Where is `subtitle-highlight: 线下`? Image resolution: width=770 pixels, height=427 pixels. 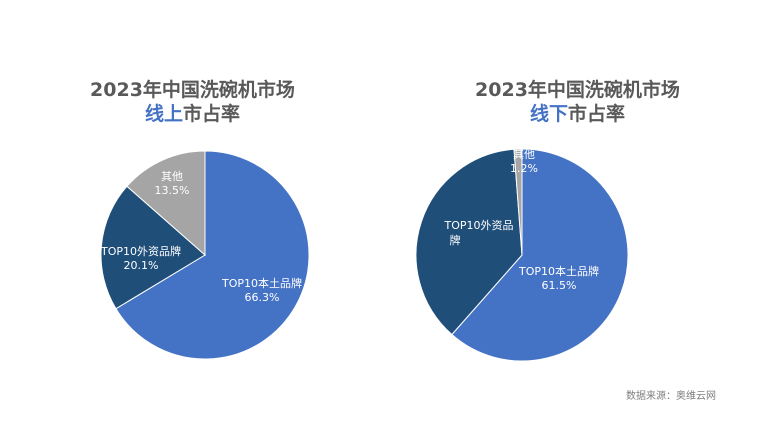
subtitle-highlight: 线下 is located at coordinates (548, 114).